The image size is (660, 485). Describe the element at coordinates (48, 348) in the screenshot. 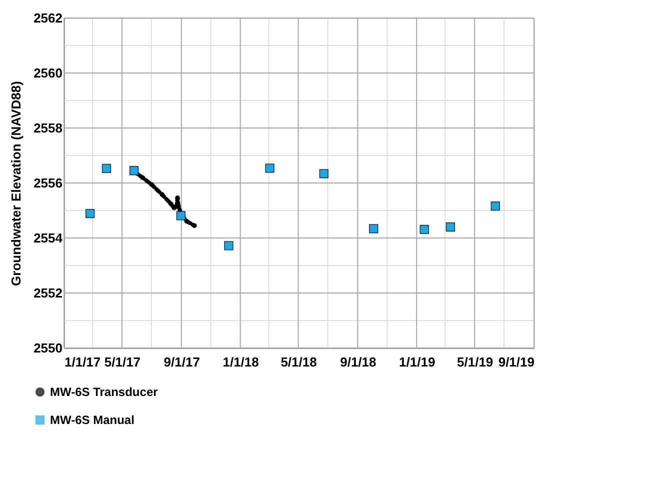

I see `y-tick-label: 2550` at that location.